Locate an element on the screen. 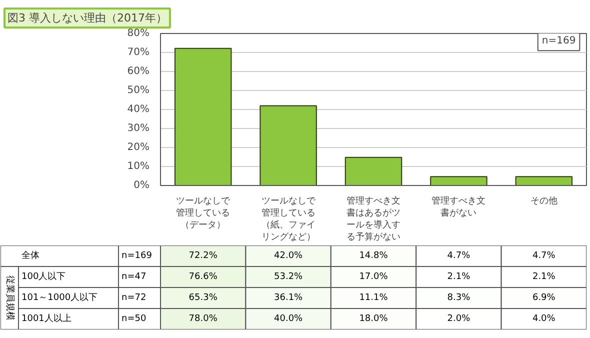  data-label: 8.3% is located at coordinates (459, 298).